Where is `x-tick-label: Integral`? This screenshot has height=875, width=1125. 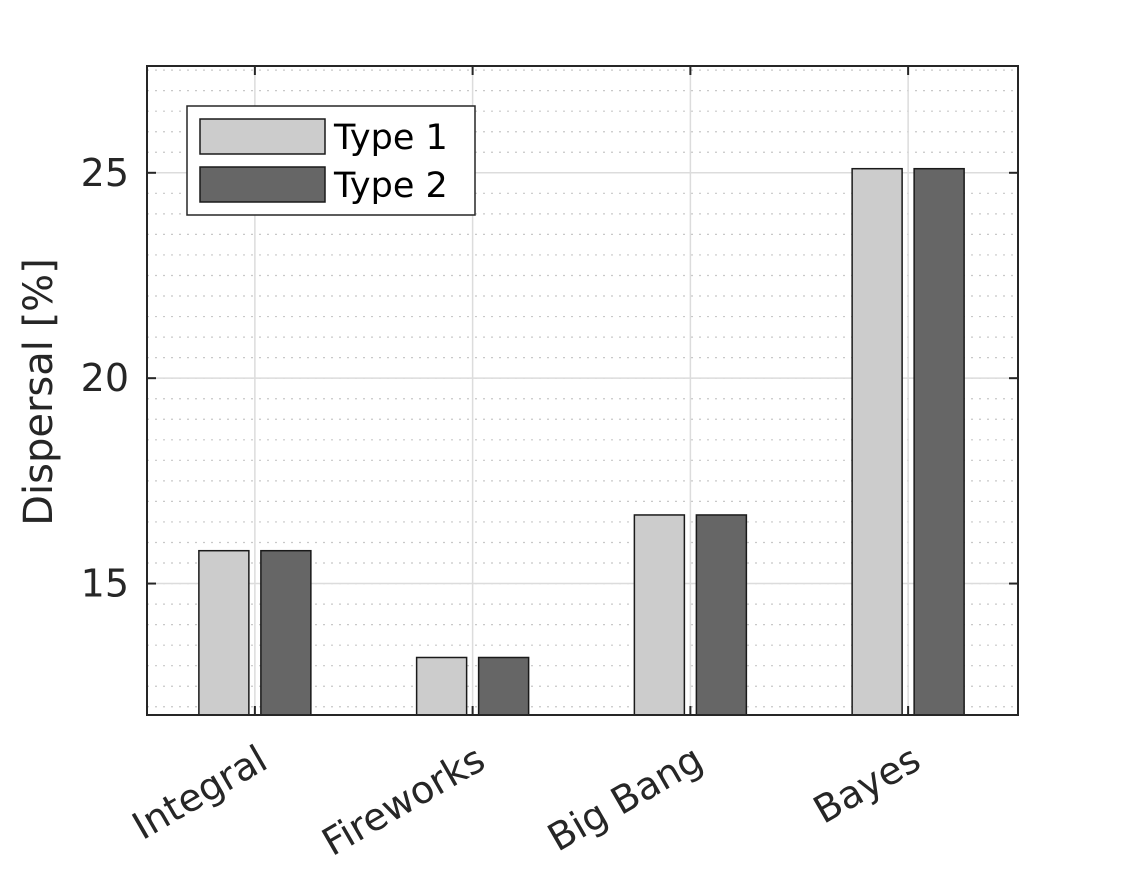 x-tick-label: Integral is located at coordinates (199, 793).